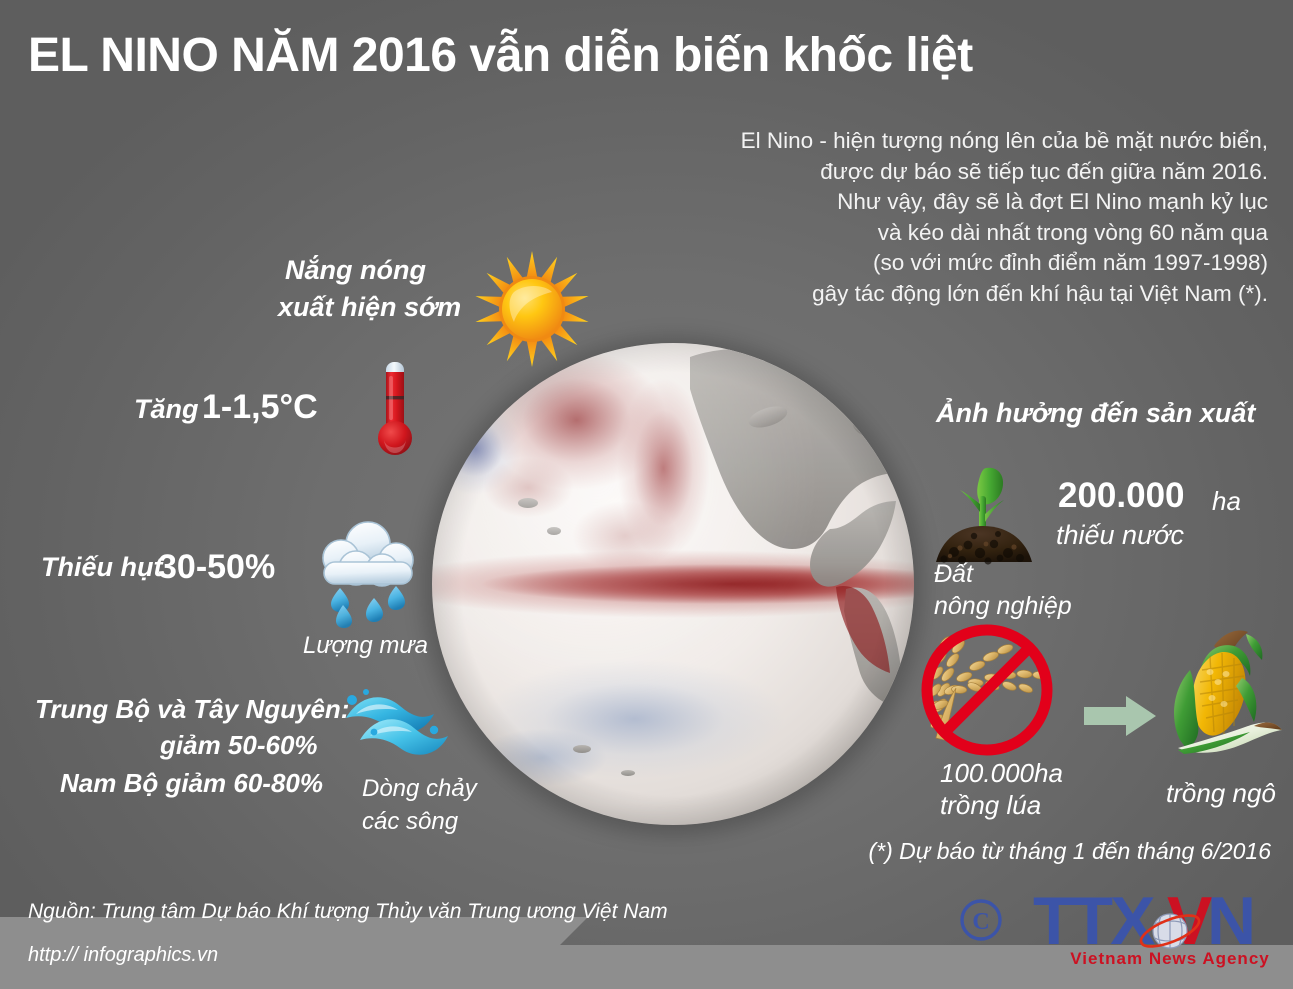 The width and height of the screenshot is (1293, 989). I want to click on ttxvn-logo-graphic: C TTX V N Vietnam News Agency, so click(1114, 925).